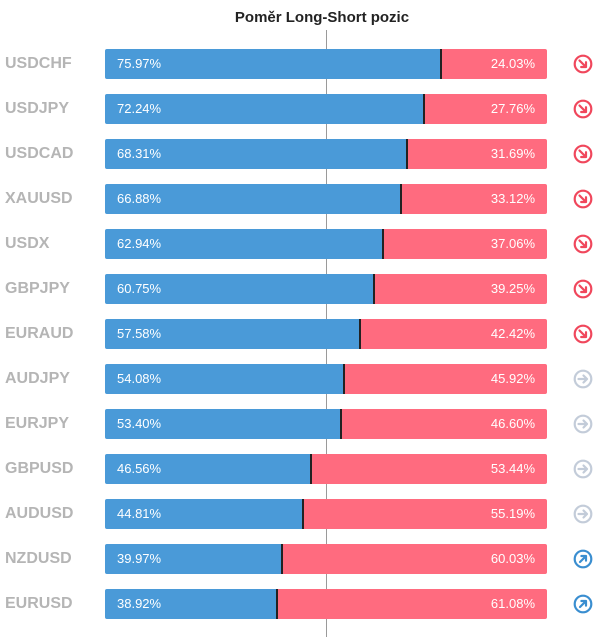  I want to click on ratio-bar: 72.24% 27.76%, so click(326, 109).